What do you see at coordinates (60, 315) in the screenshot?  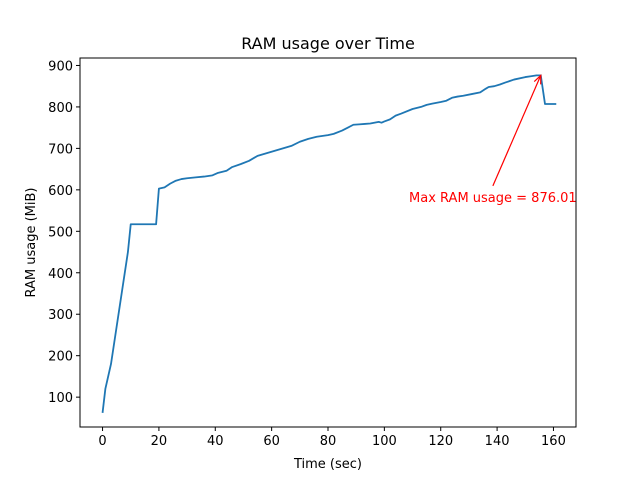 I see `y-tick-label: 300` at bounding box center [60, 315].